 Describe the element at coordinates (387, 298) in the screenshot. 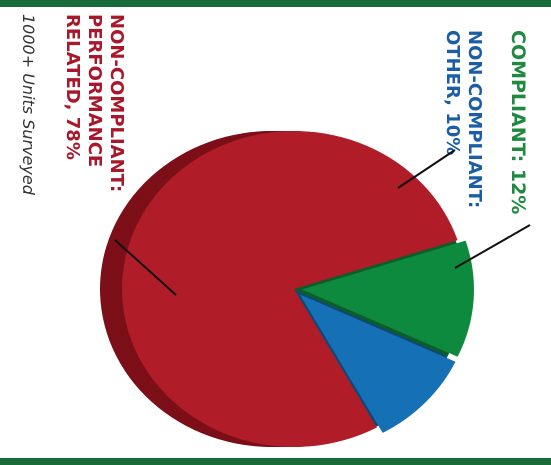

I see `slice-compliant` at that location.